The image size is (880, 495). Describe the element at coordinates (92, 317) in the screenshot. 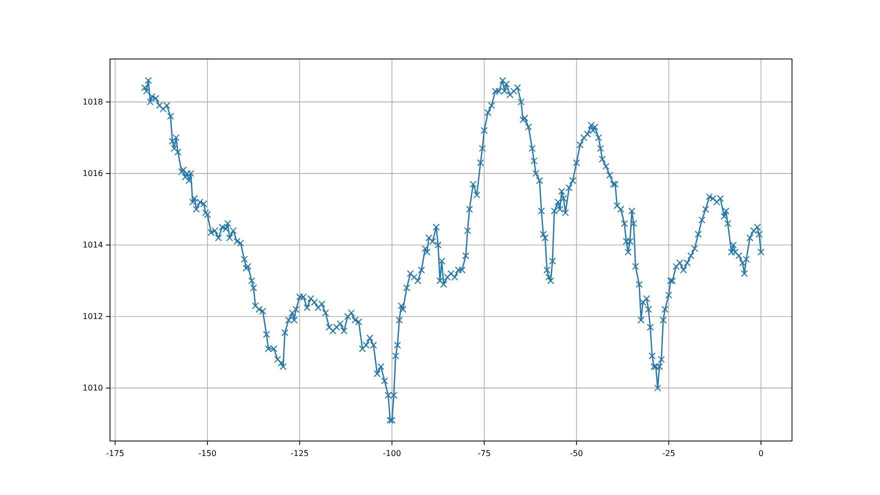

I see `y-tick-label: 1012` at that location.